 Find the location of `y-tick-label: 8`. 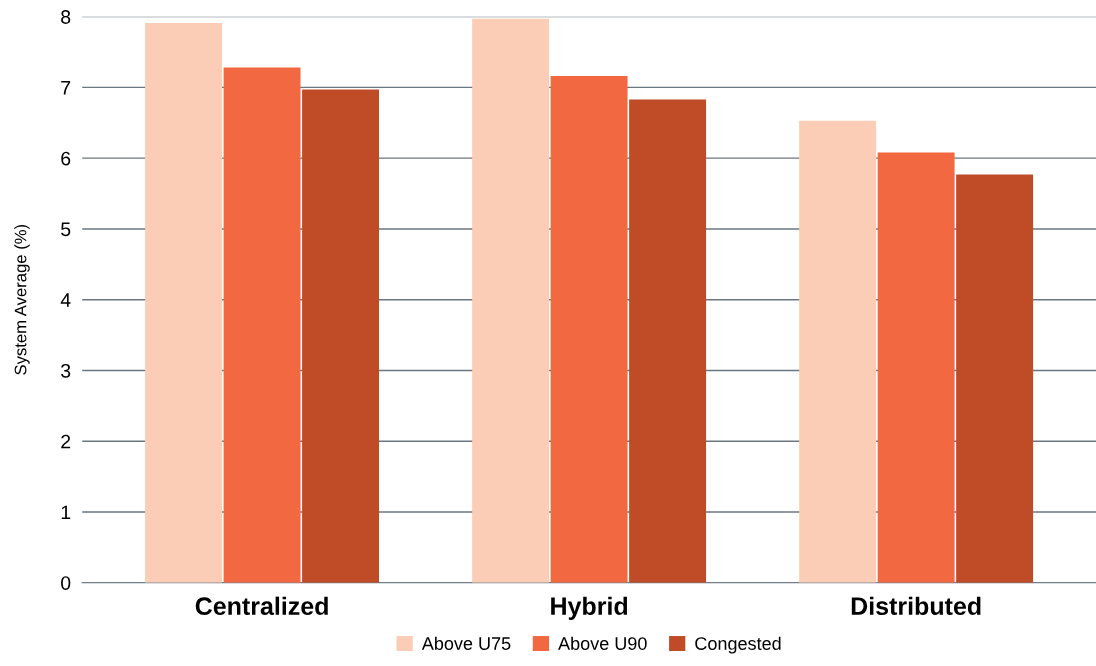

y-tick-label: 8 is located at coordinates (66, 17).